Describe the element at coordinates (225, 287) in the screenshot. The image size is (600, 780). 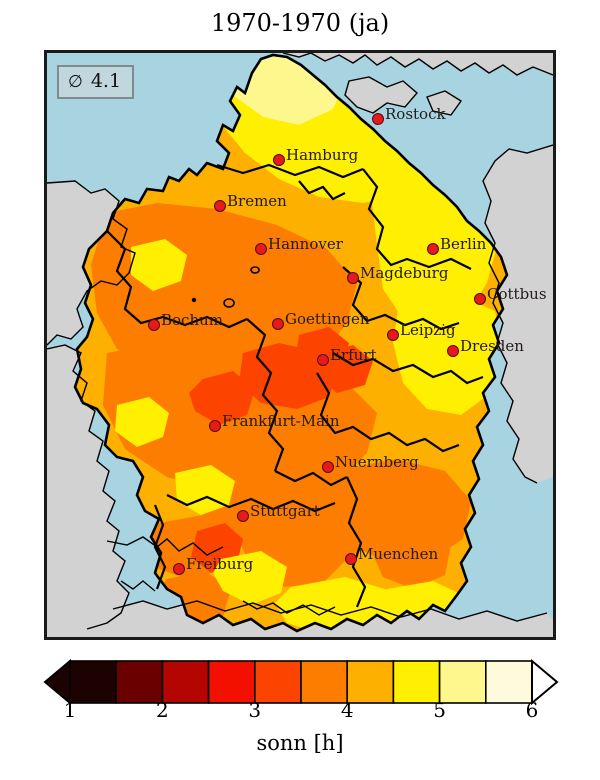
I see `interior-markers` at that location.